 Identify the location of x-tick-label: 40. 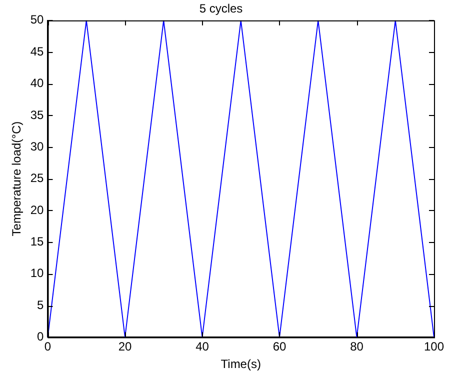
(203, 347).